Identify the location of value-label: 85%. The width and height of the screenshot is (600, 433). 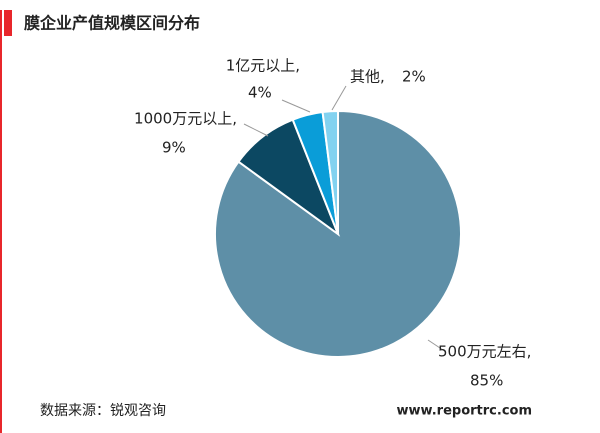
(486, 381).